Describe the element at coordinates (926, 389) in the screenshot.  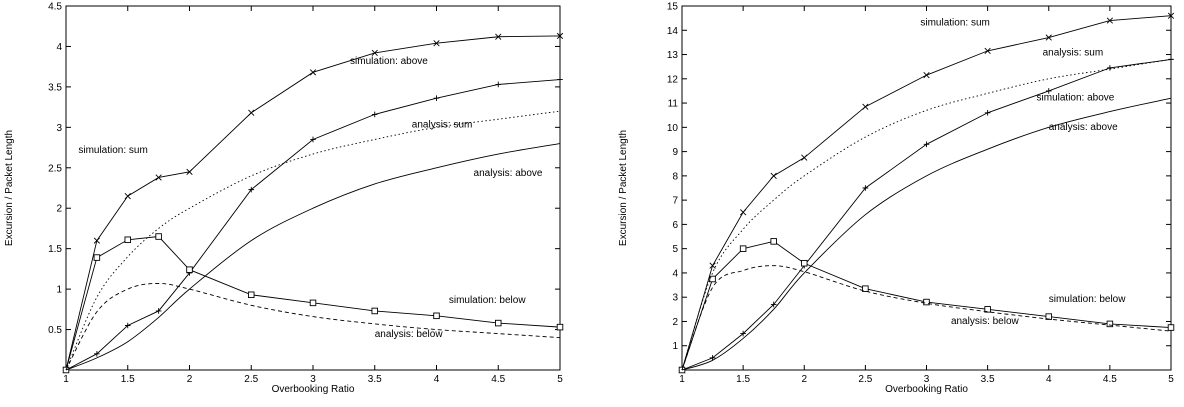
I see `x-axis-label: Overbooking Ratio` at that location.